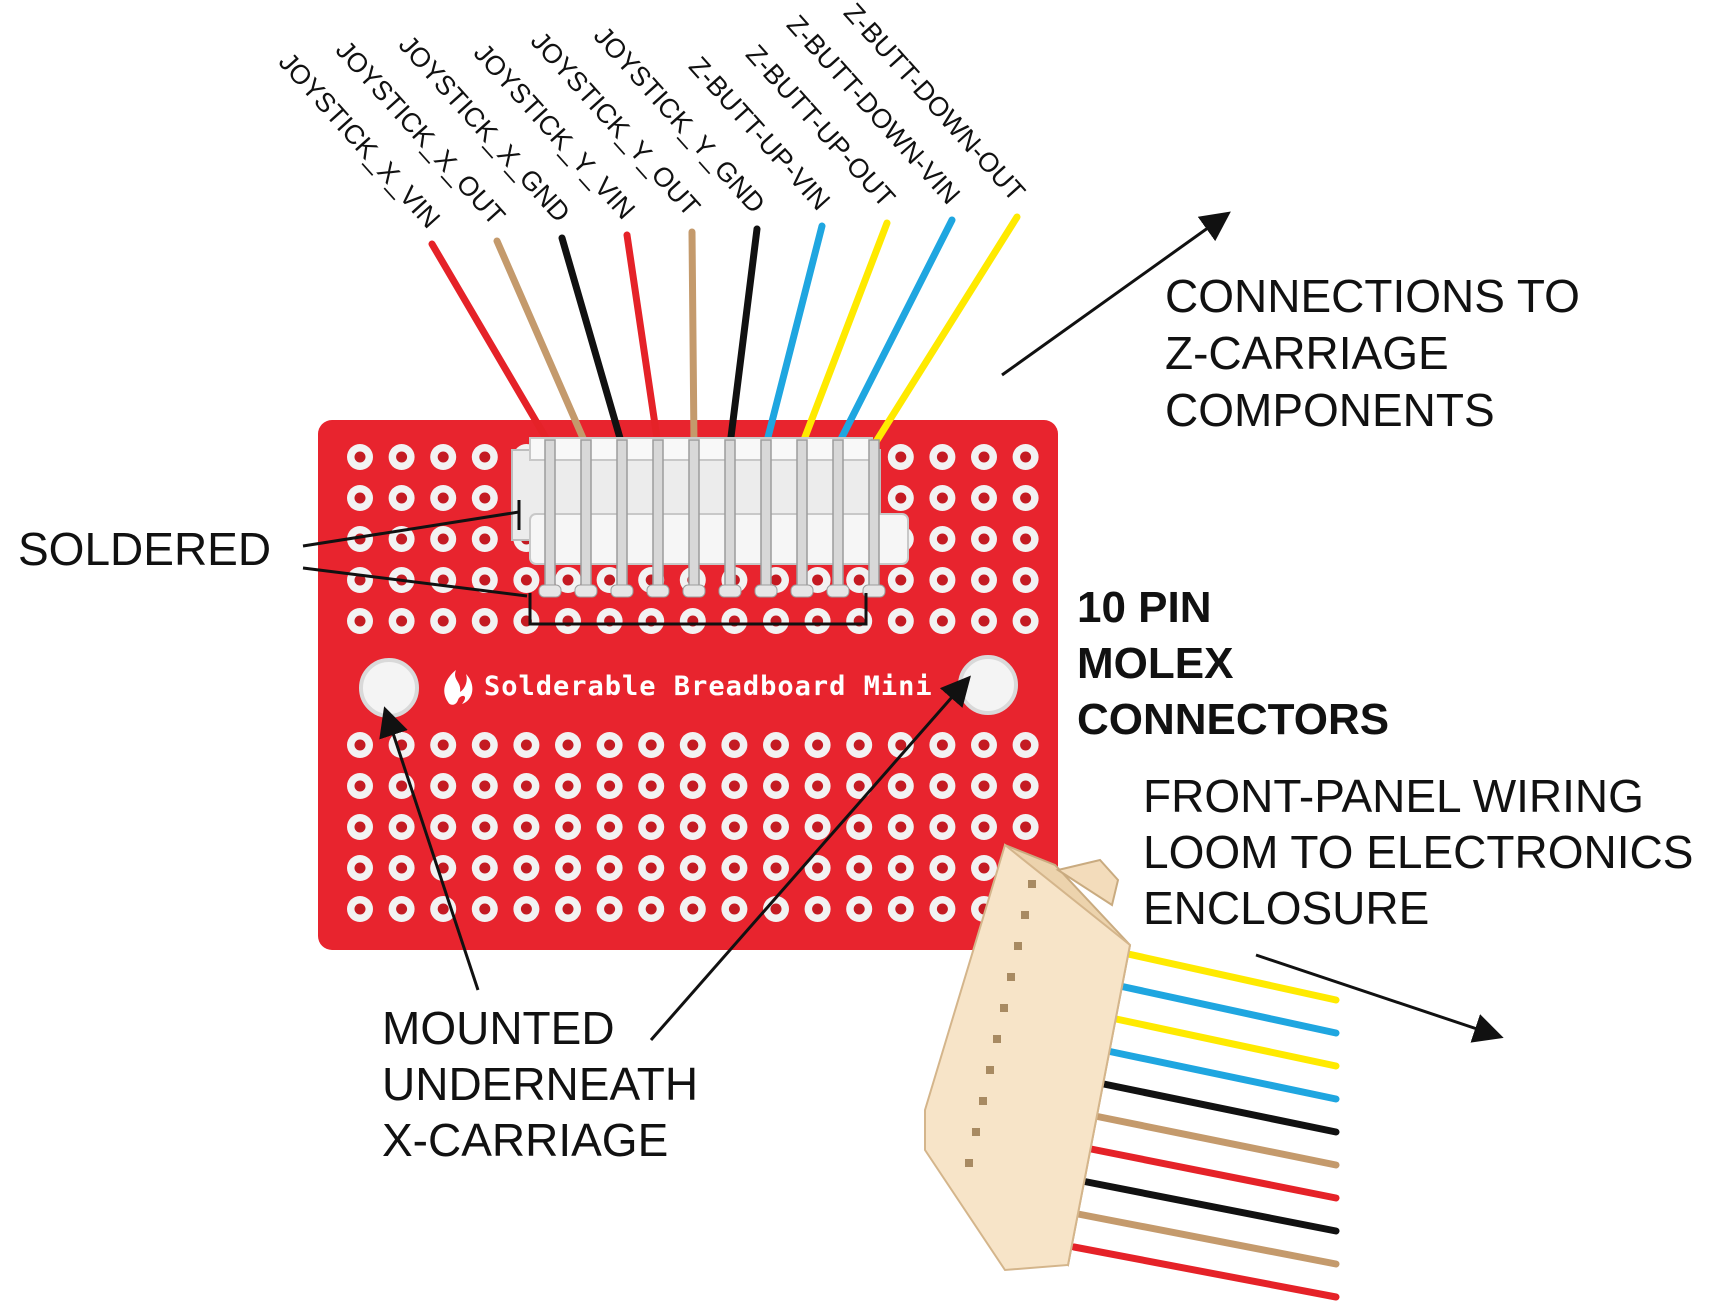 This screenshot has height=1315, width=1730. I want to click on connector-slots, so click(1000, 1023).